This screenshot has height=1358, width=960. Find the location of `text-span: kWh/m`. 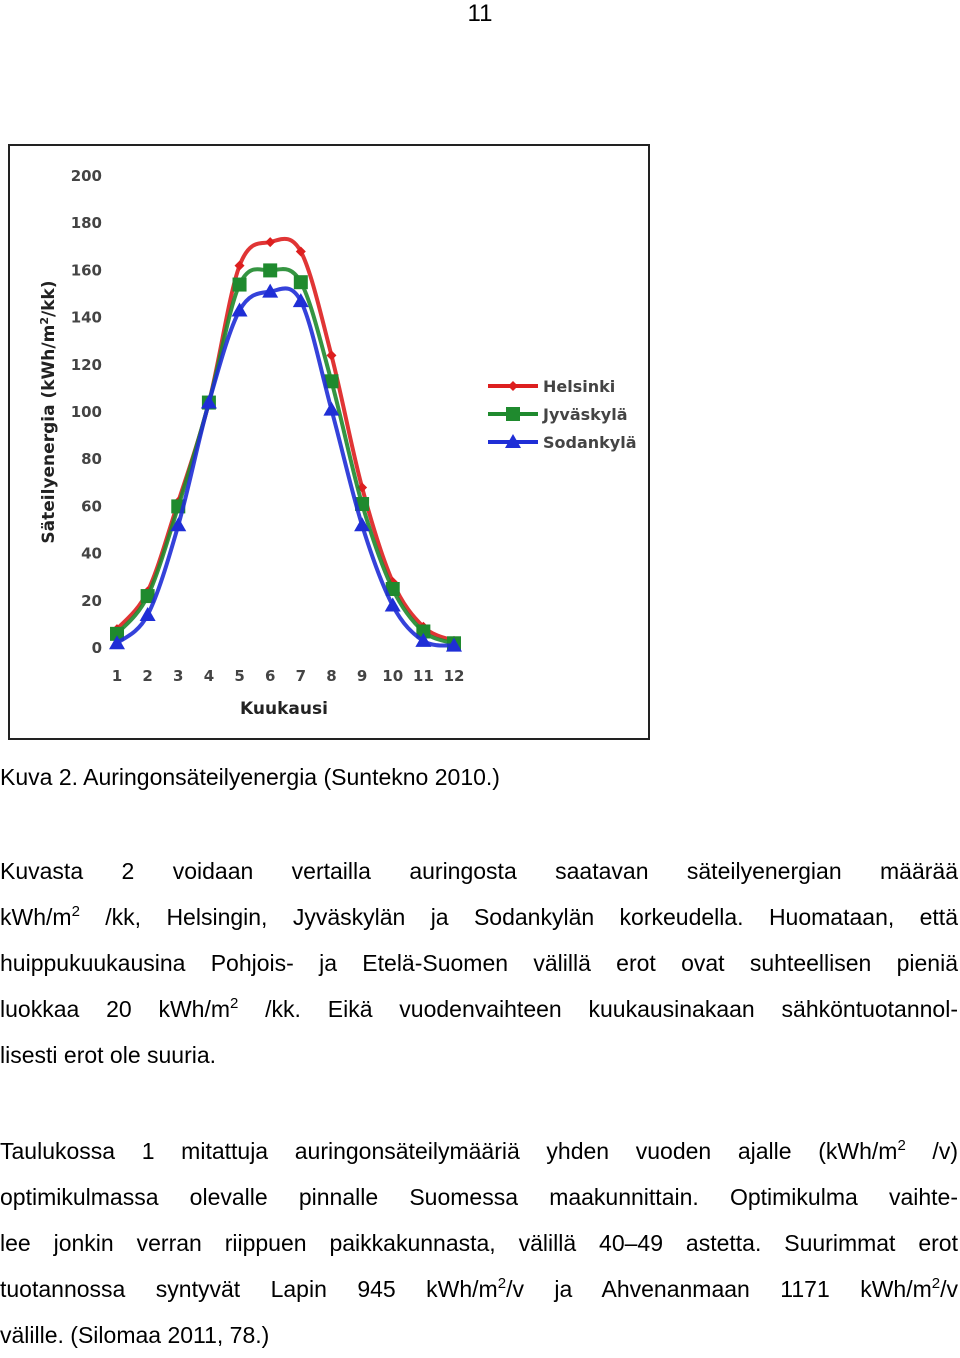

text-span: kWh/m is located at coordinates (36, 917).